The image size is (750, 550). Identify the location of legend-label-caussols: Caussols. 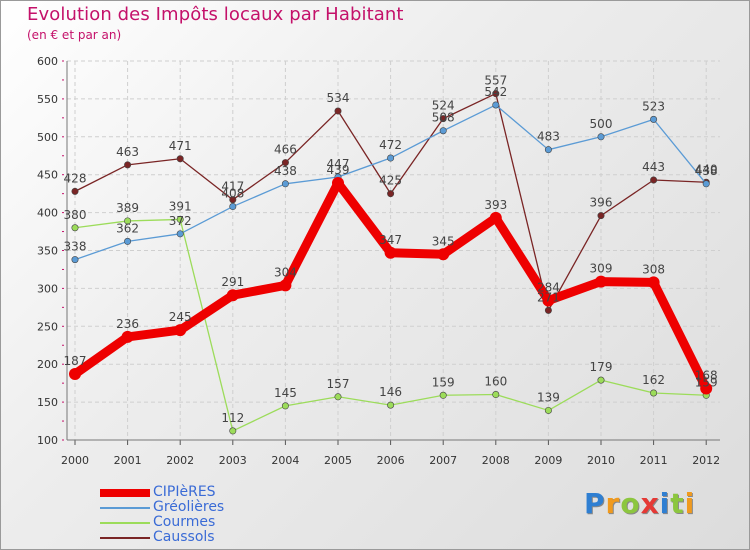
(184, 537).